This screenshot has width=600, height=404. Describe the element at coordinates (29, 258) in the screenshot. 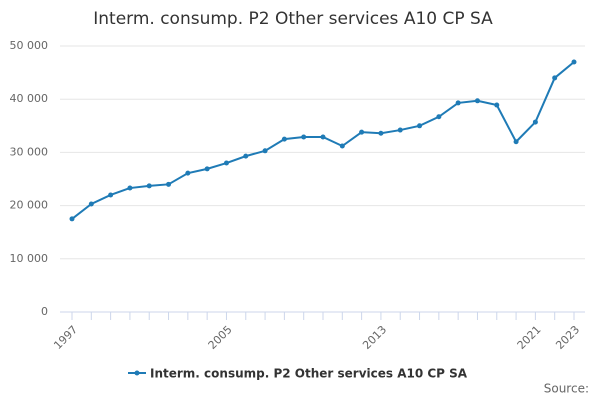

I see `y-tick-label: 10 000` at that location.